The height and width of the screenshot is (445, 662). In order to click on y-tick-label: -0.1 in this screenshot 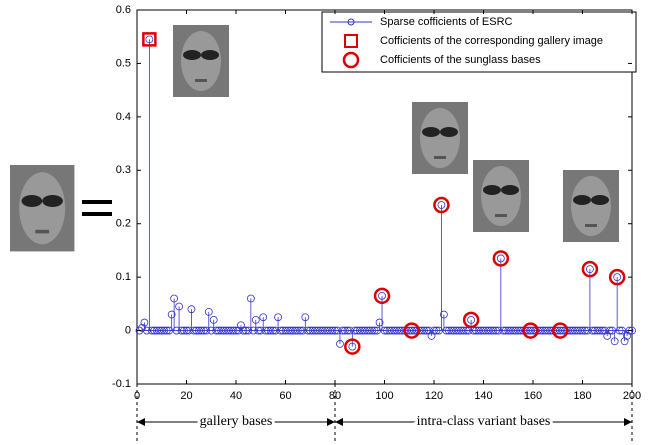, I will do `click(121, 384)`.